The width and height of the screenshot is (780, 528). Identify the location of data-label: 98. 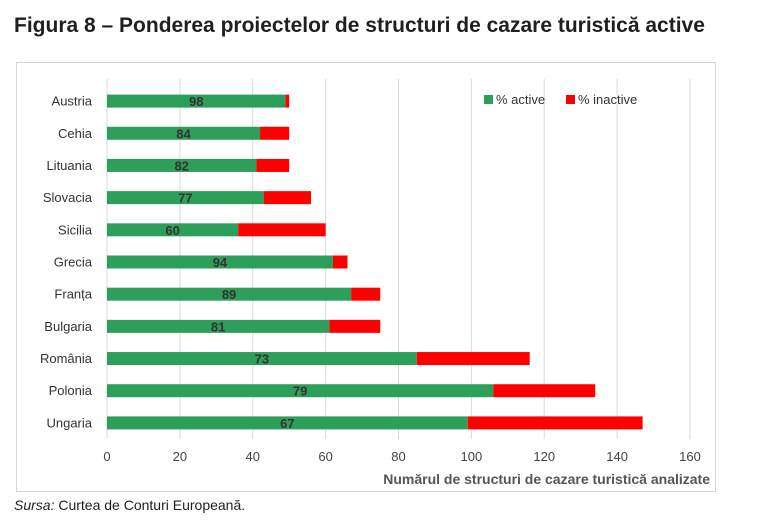
(196, 101).